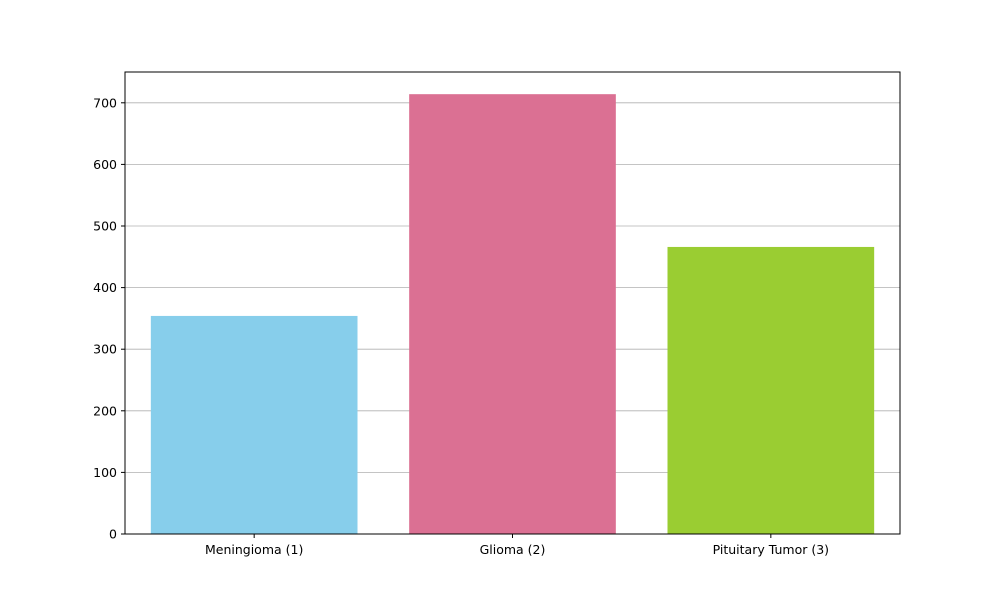  Describe the element at coordinates (105, 410) in the screenshot. I see `y-tick-label: 200` at that location.